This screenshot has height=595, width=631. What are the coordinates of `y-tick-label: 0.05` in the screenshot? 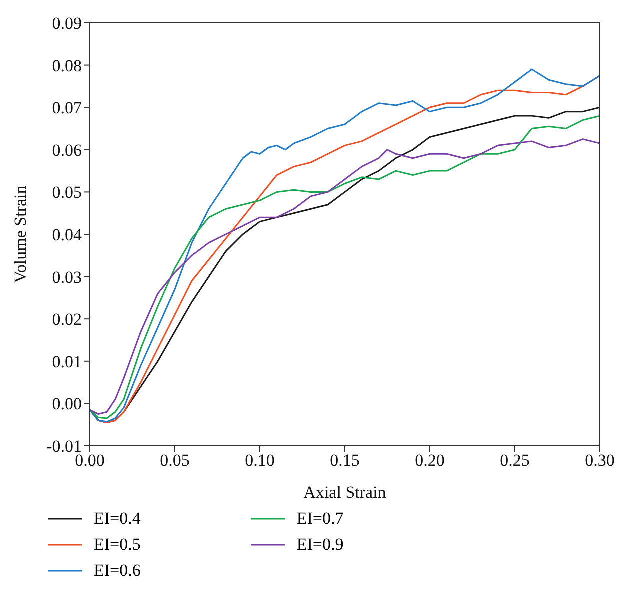 It's located at (67, 192).